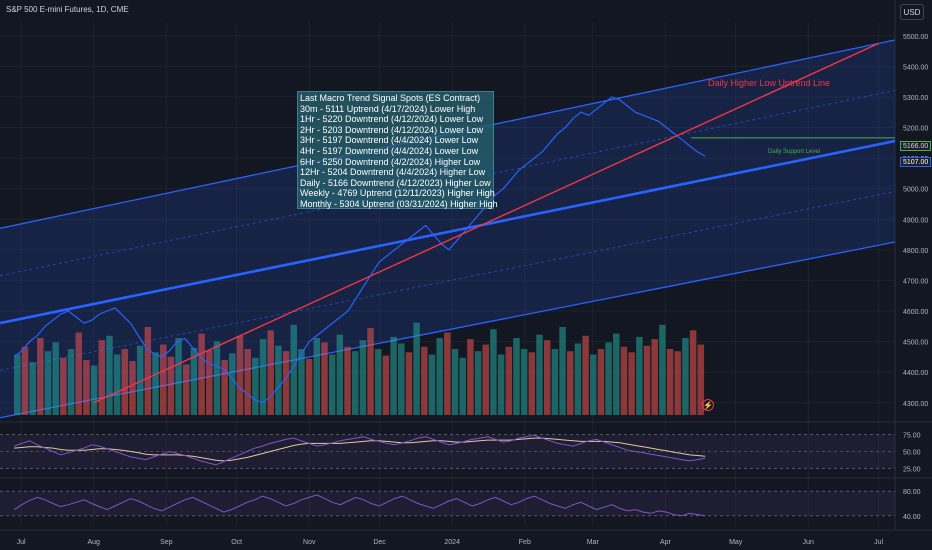 The image size is (932, 550). I want to click on osc-band, so click(447, 503).